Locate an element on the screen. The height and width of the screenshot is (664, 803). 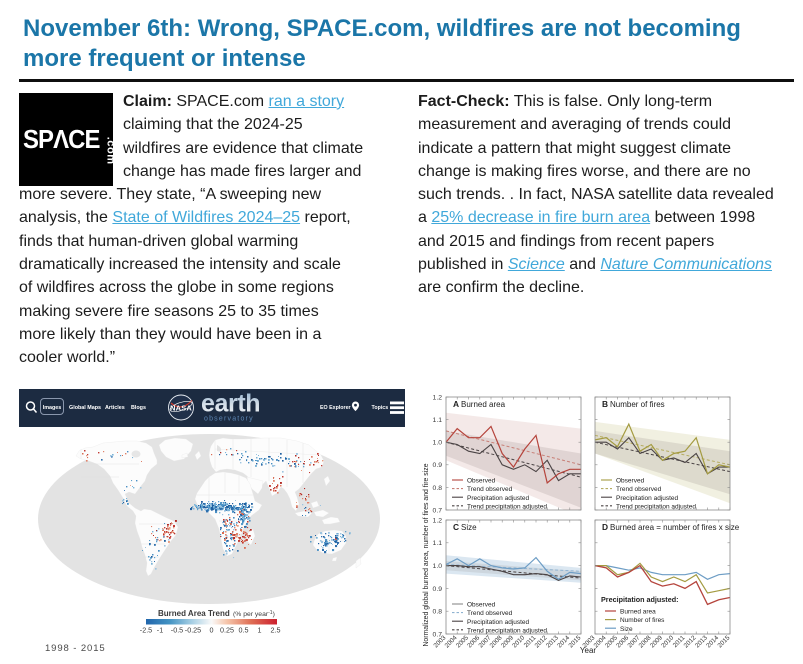
svg-text: -0.5 is located at coordinates (177, 630).